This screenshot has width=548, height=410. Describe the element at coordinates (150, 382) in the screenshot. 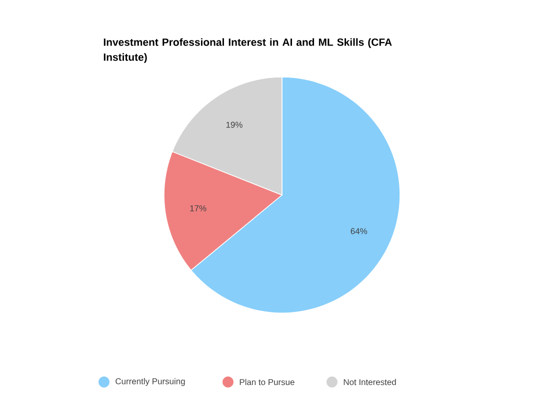

I see `legend-label: Currently Pursuing` at that location.